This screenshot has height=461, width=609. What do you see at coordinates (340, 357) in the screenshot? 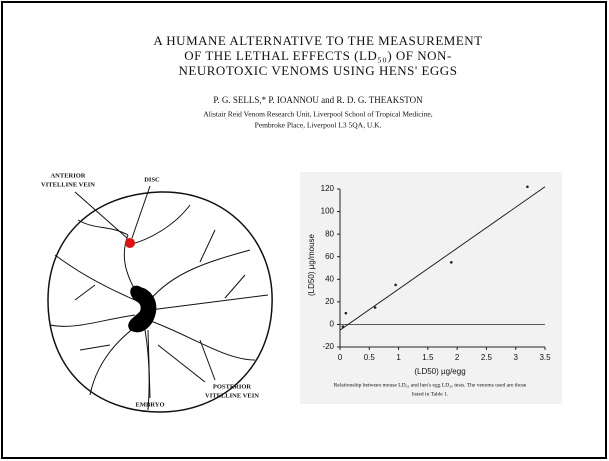
I see `x-tick-label: 0` at bounding box center [340, 357].